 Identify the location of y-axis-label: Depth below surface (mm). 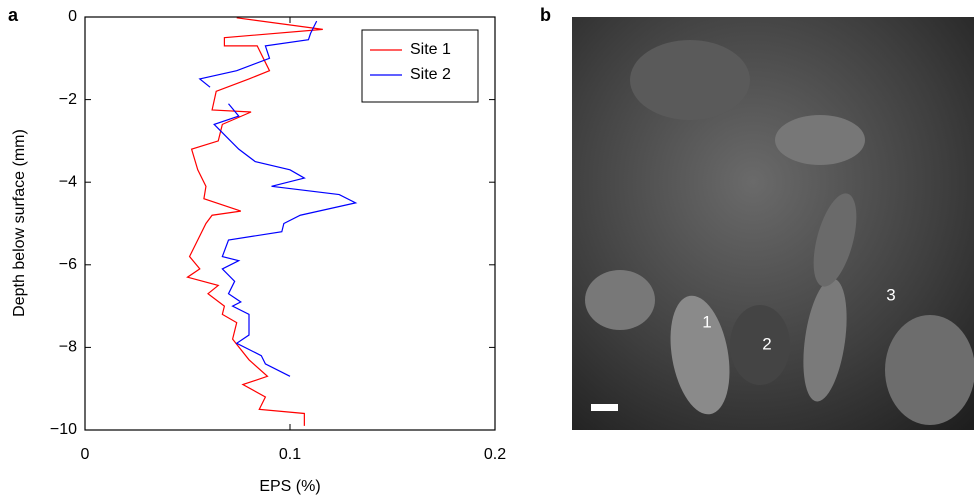
(19, 223).